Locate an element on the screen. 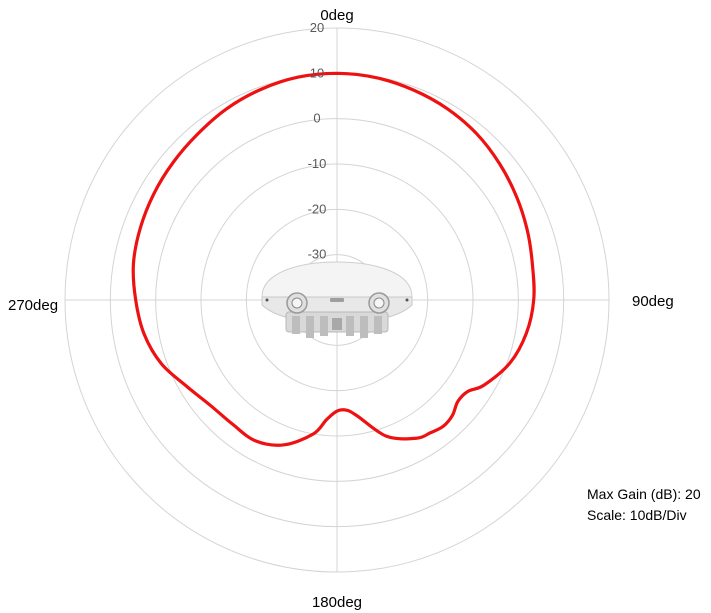 Image resolution: width=711 pixels, height=613 pixels. max-gain-note: Max Gain (dB): 20 is located at coordinates (644, 494).